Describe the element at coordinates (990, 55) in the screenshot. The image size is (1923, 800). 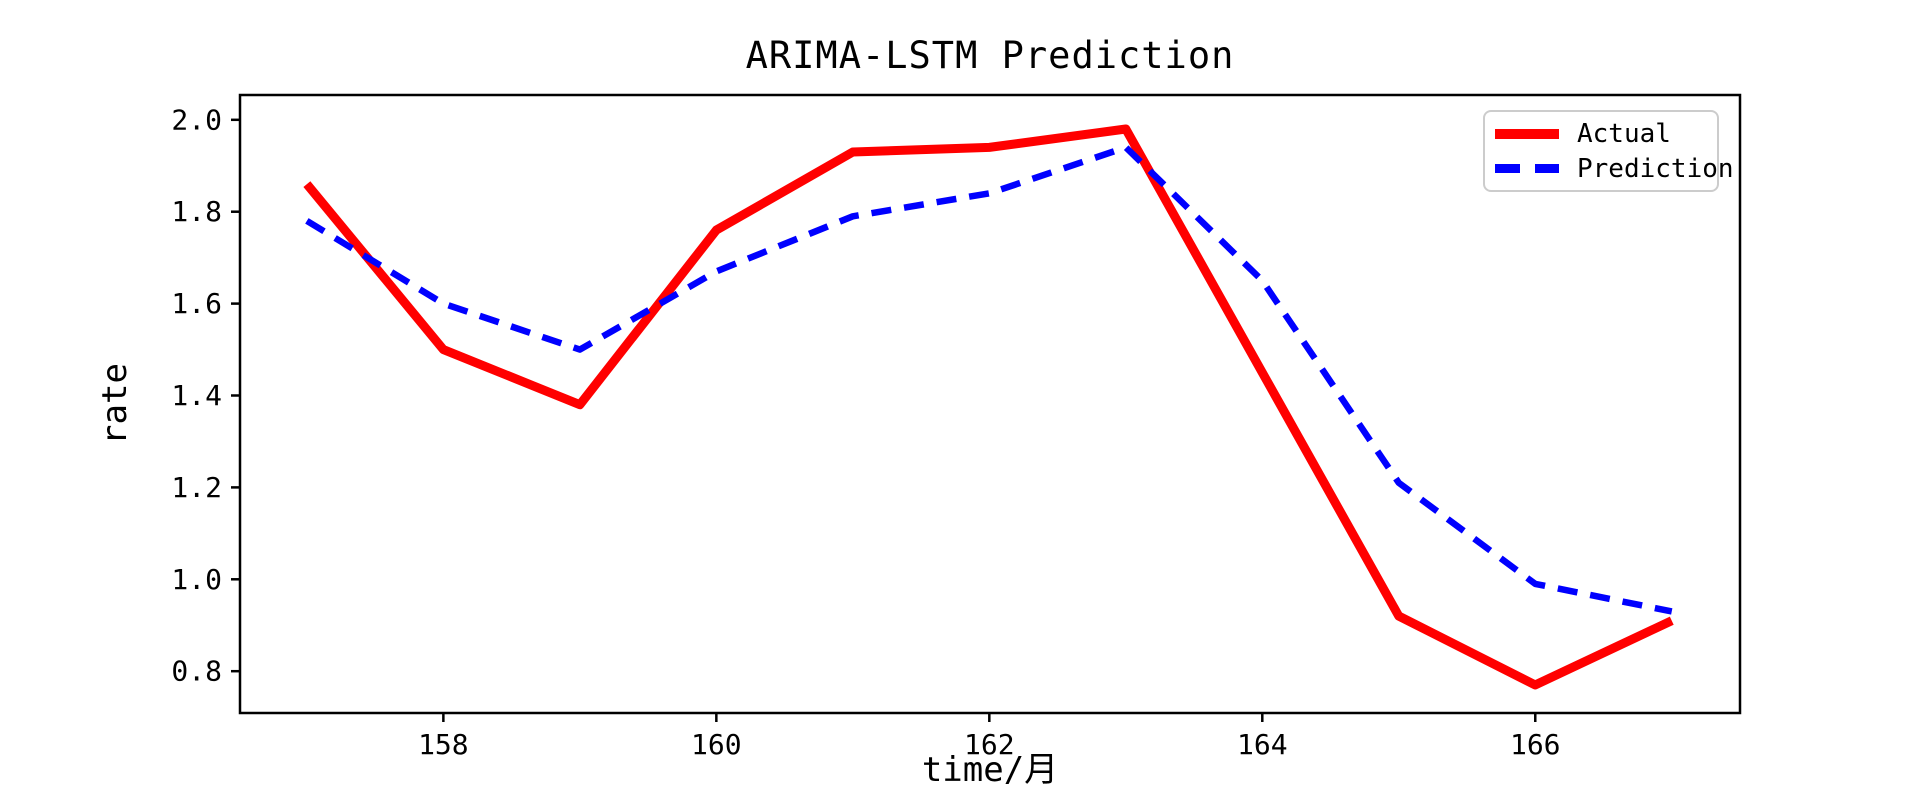
I see `chart-title: ARIMA-LSTM Prediction` at that location.